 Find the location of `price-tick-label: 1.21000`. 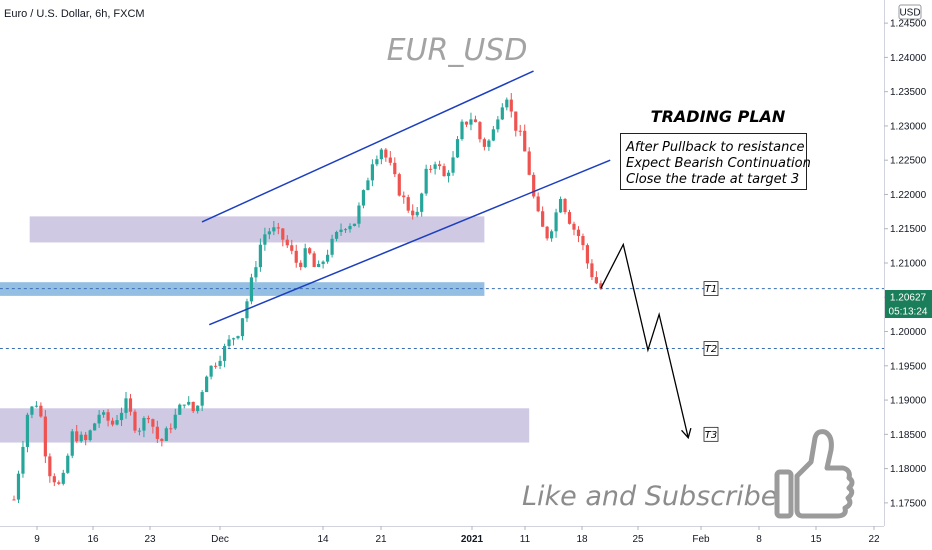

price-tick-label: 1.21000 is located at coordinates (908, 264).